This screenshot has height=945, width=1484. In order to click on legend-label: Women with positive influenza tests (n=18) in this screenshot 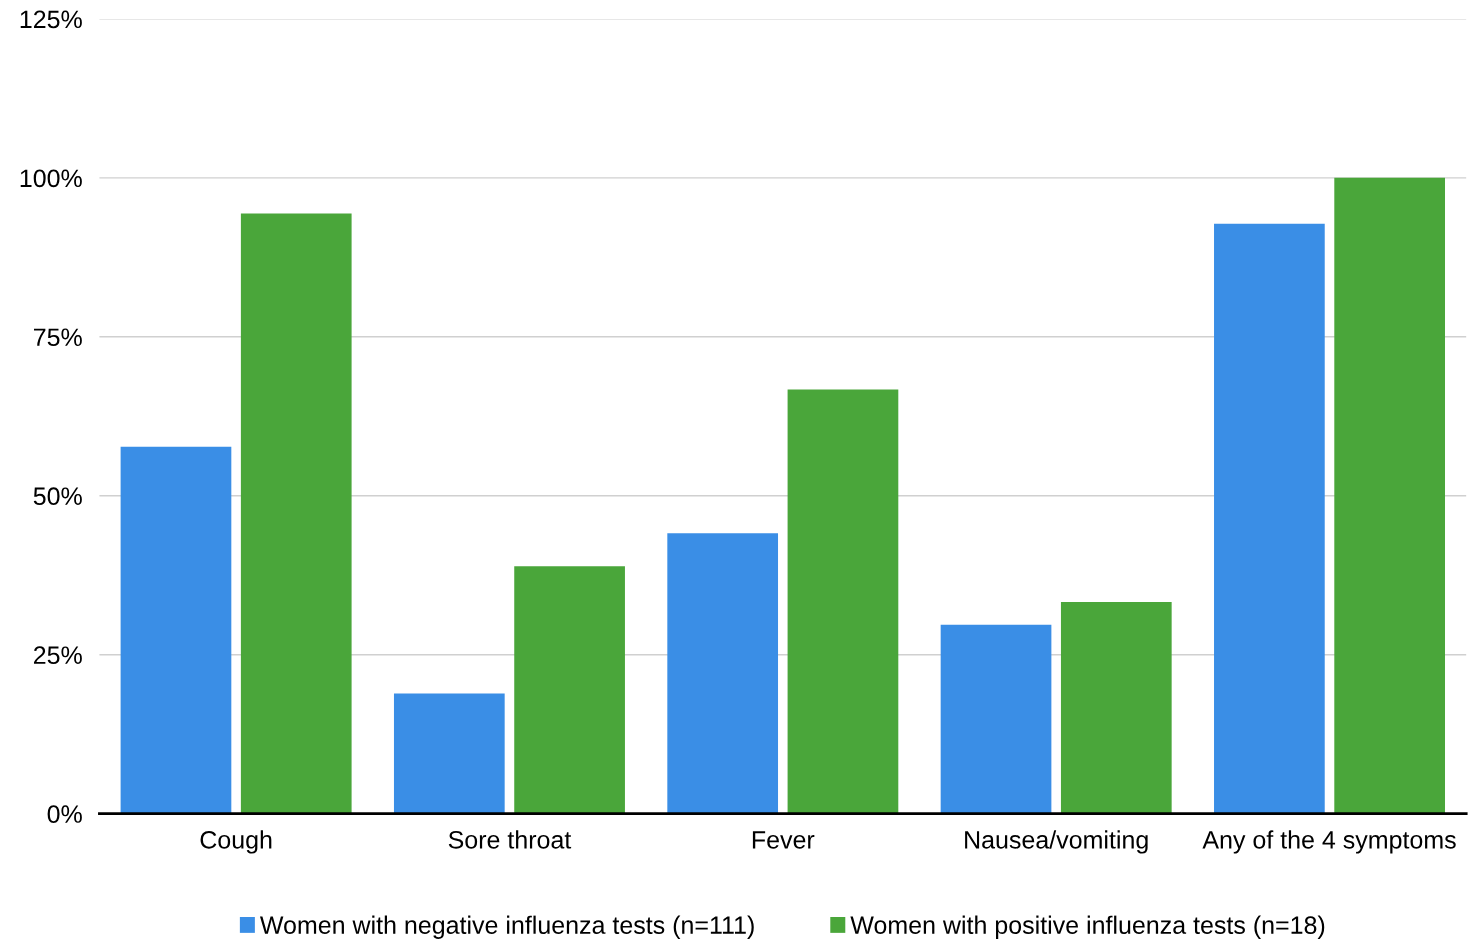, I will do `click(1087, 927)`.